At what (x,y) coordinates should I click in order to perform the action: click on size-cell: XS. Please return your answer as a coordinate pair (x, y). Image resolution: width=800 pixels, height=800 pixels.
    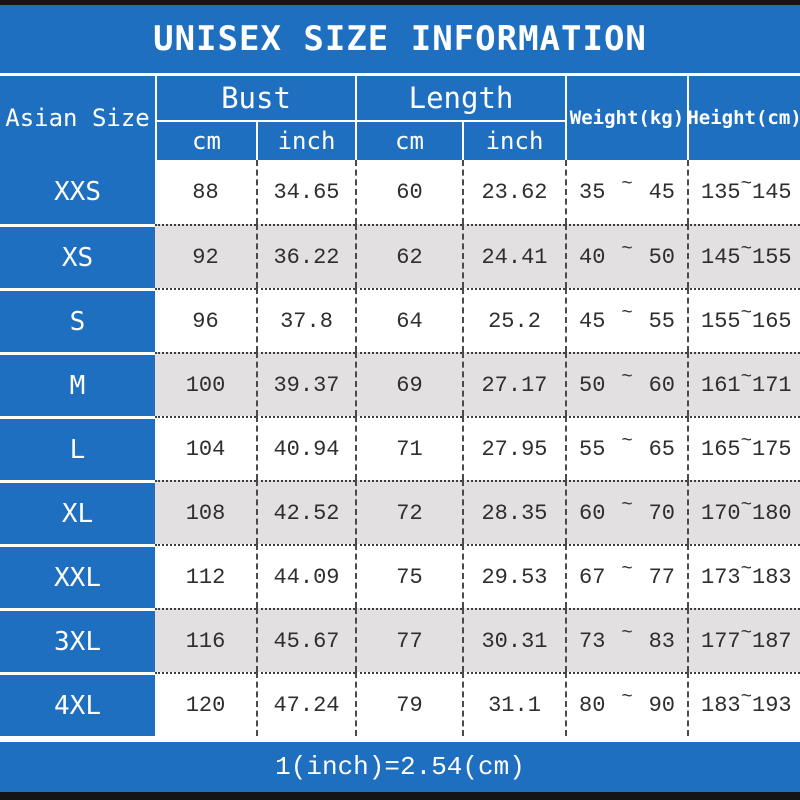
    Looking at the image, I should click on (77, 256).